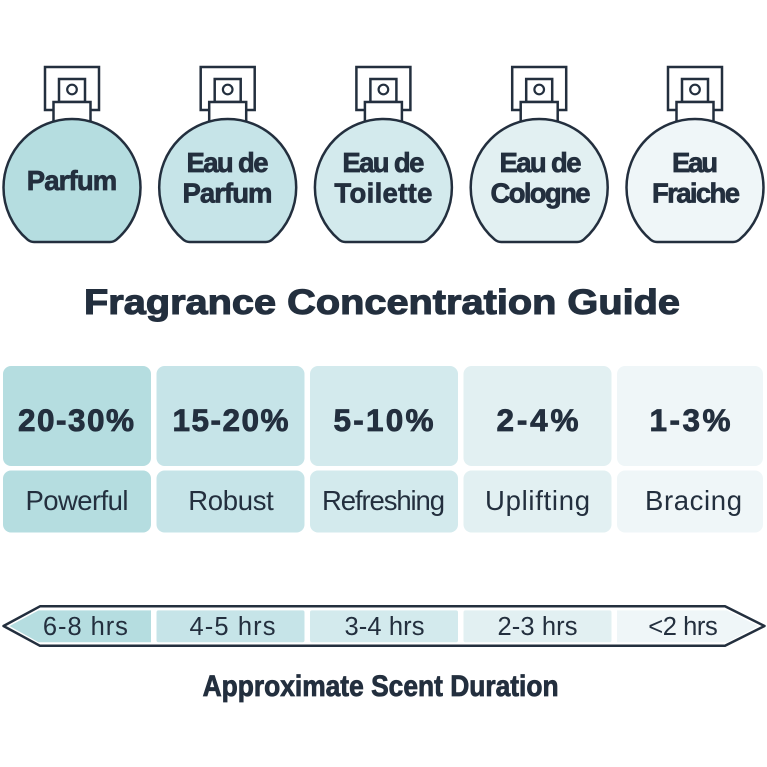  I want to click on svg-text: Fragrance Concentration Guide, so click(382, 302).